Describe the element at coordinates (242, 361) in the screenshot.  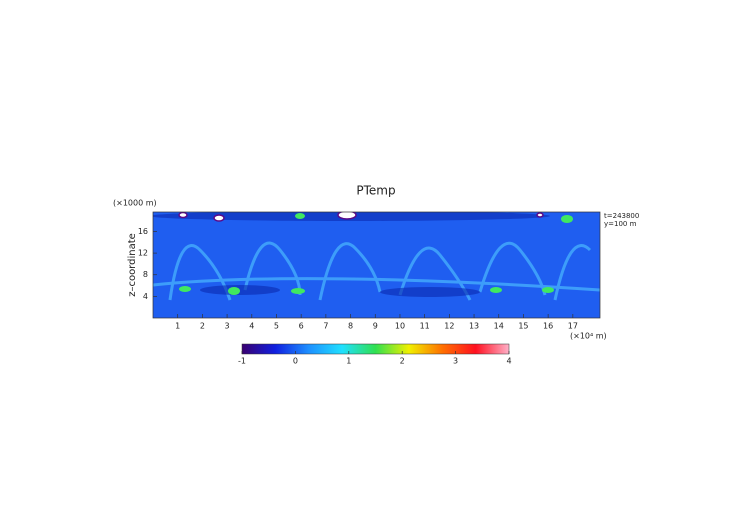
I see `colorbar-tick-label: -1` at that location.